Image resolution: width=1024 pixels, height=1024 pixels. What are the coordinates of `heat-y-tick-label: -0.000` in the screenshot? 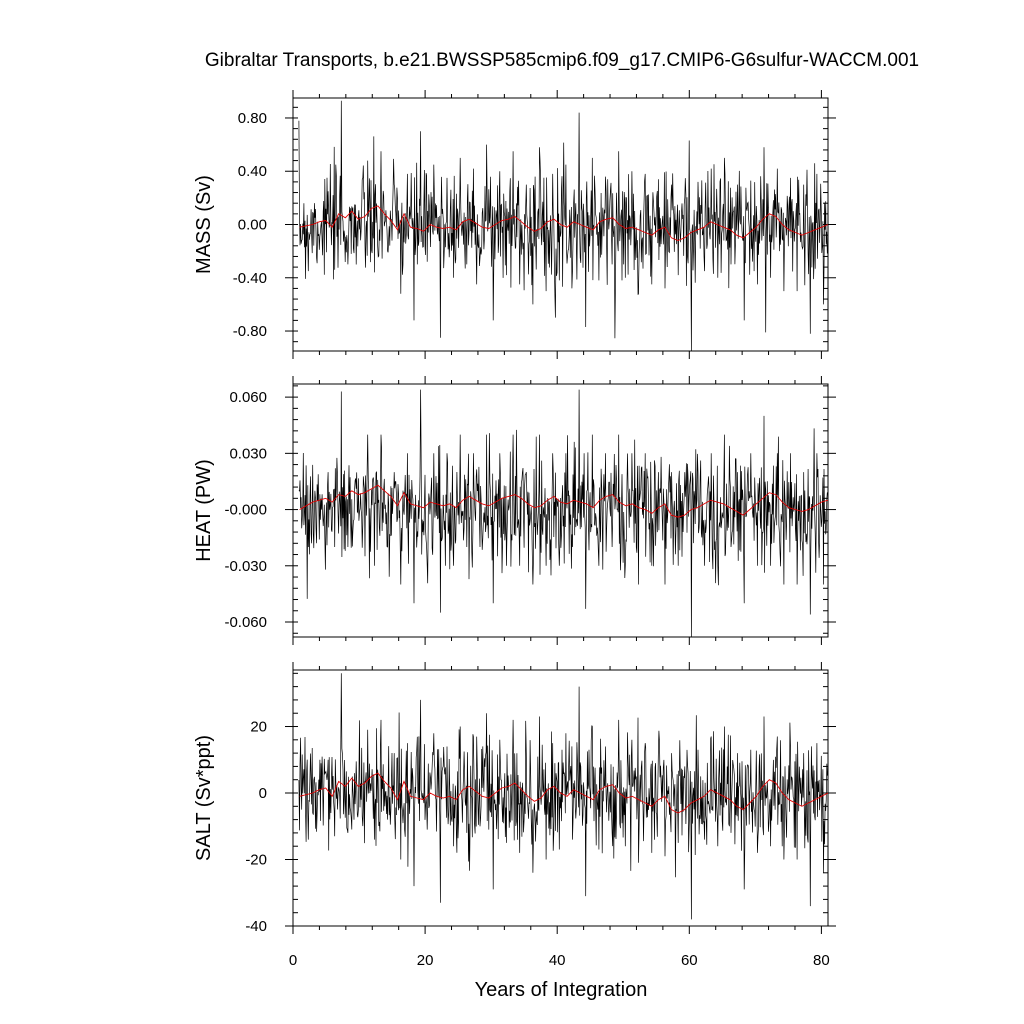 It's located at (245, 510).